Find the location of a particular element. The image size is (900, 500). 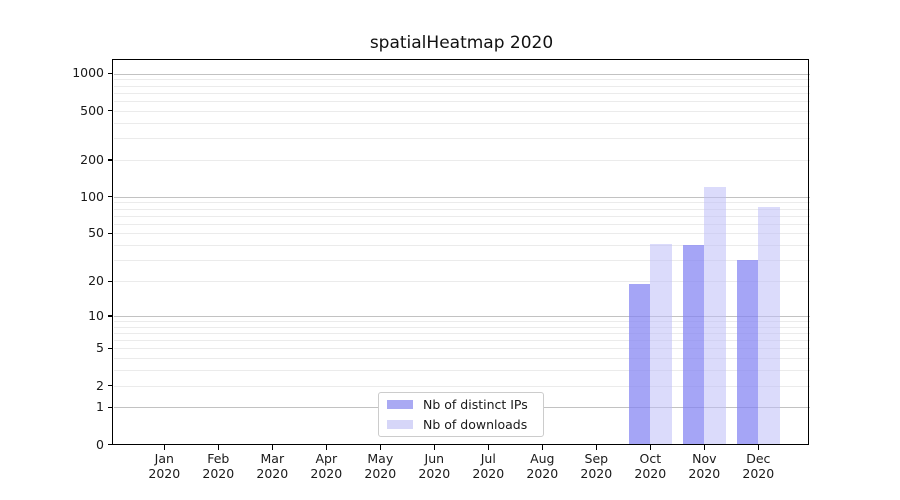

y-tick-label: 20 is located at coordinates (96, 280).